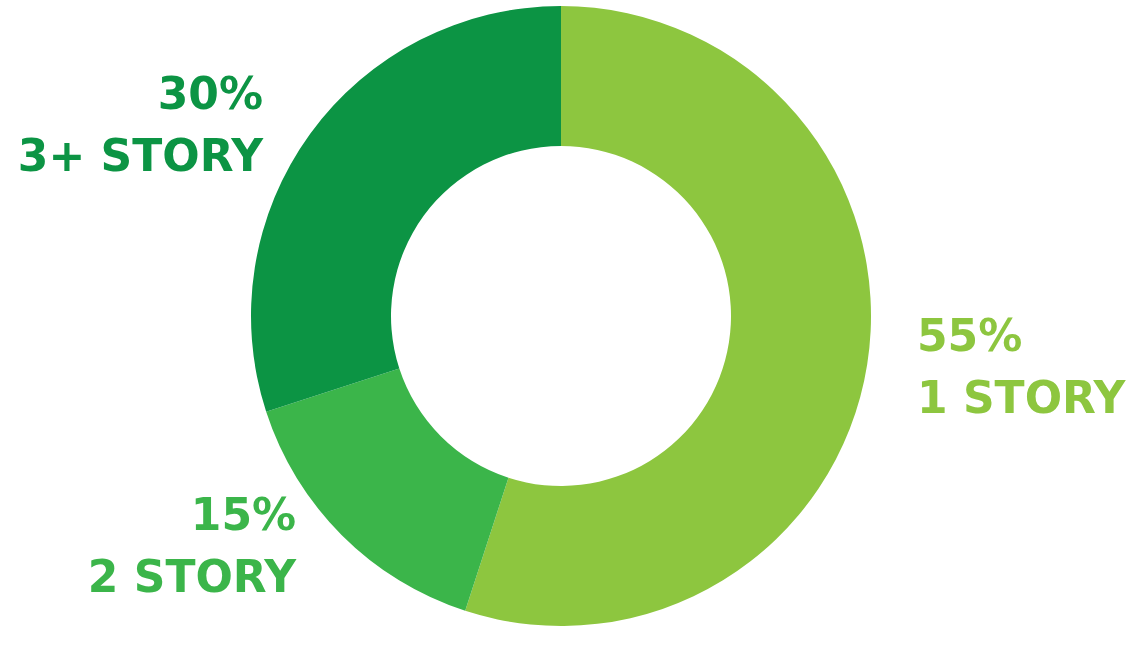 The width and height of the screenshot is (1138, 672). I want to click on data-label: 30%, so click(210, 94).